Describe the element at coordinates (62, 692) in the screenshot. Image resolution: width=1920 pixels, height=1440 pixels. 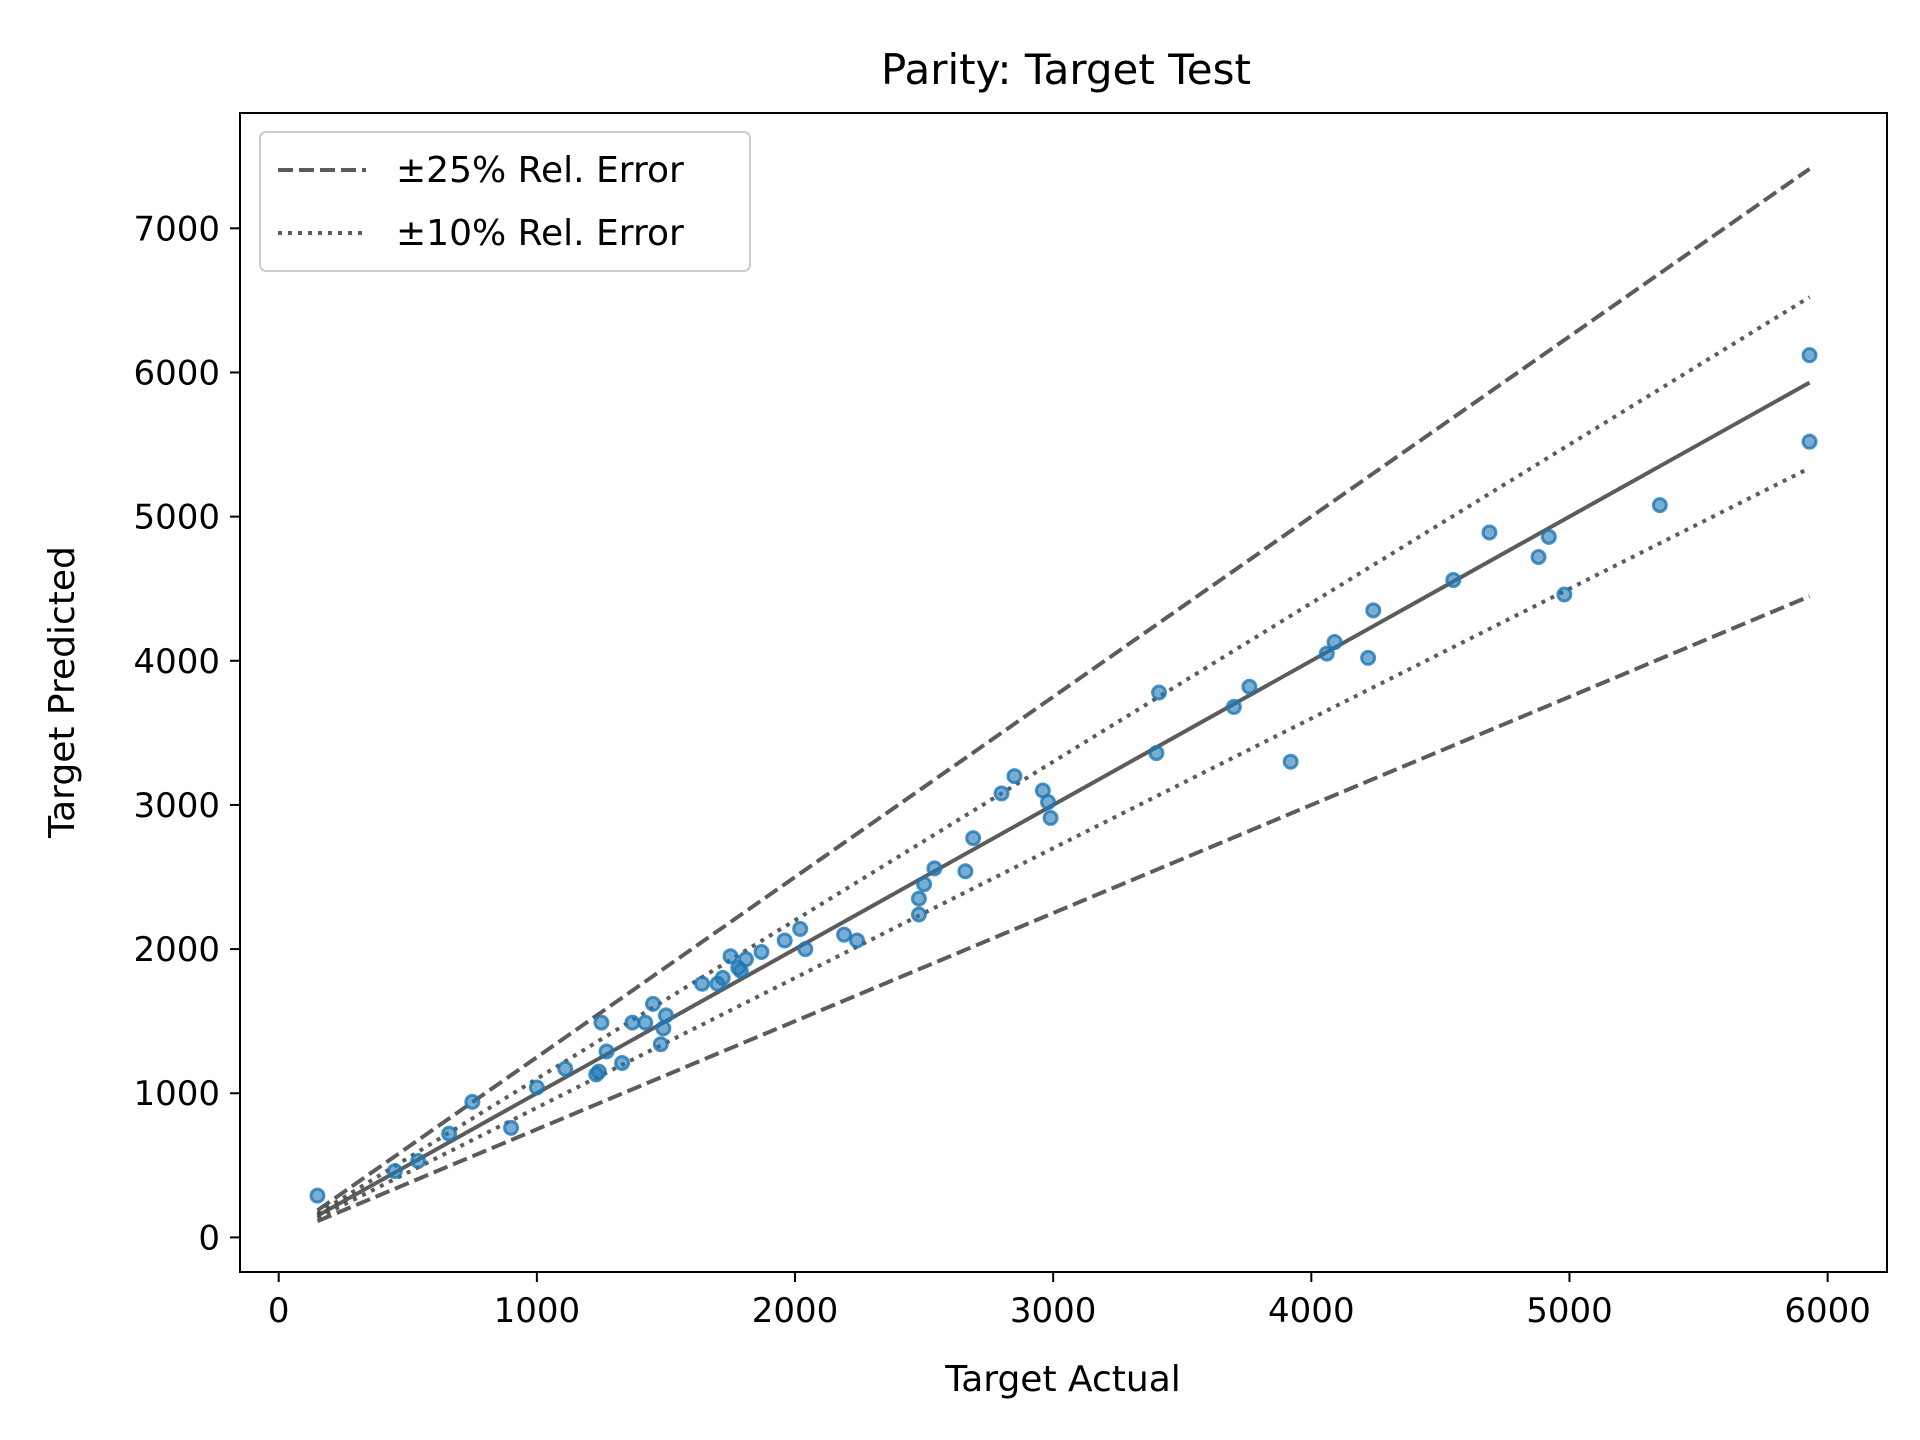
I see `y-axis-label: Target Predicted` at that location.